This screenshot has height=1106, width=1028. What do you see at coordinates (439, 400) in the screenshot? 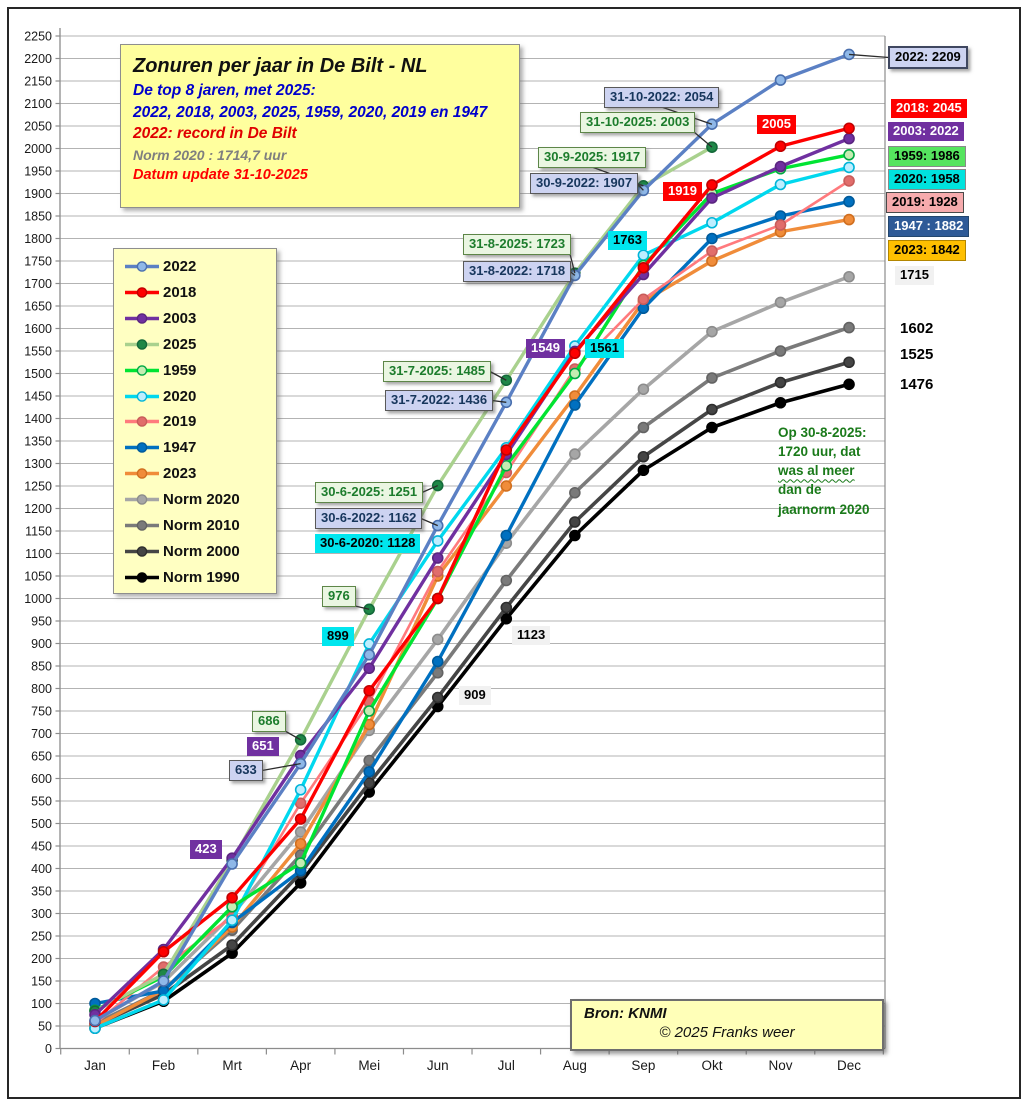
I see `annotation-31-7-2022-1436: 31-7-2022: 1436` at bounding box center [439, 400].